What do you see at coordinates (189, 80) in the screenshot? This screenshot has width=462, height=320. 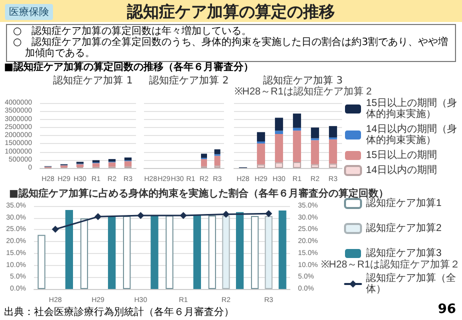 I see `chart-title: 認知症ケア加算 2` at bounding box center [189, 80].